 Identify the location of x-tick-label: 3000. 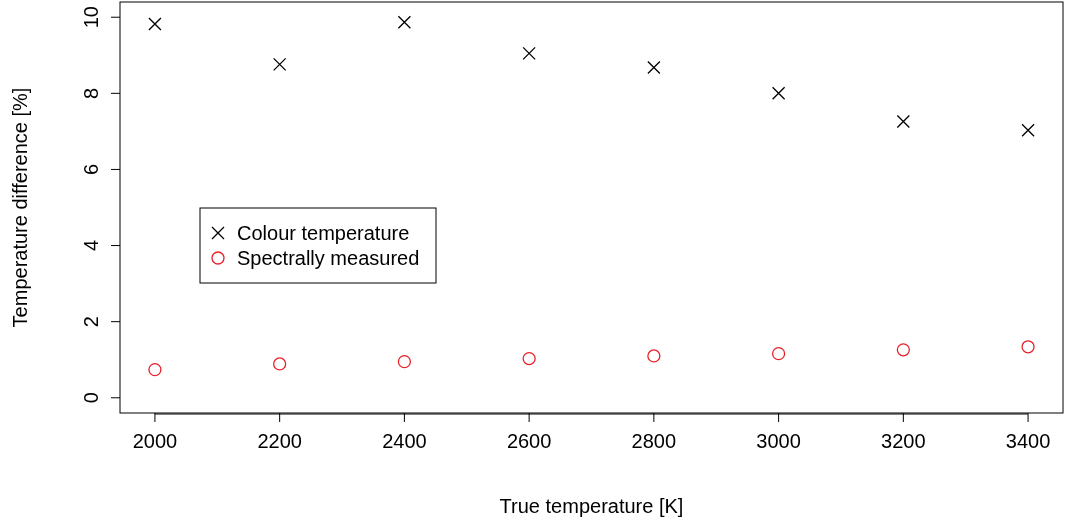
(778, 441).